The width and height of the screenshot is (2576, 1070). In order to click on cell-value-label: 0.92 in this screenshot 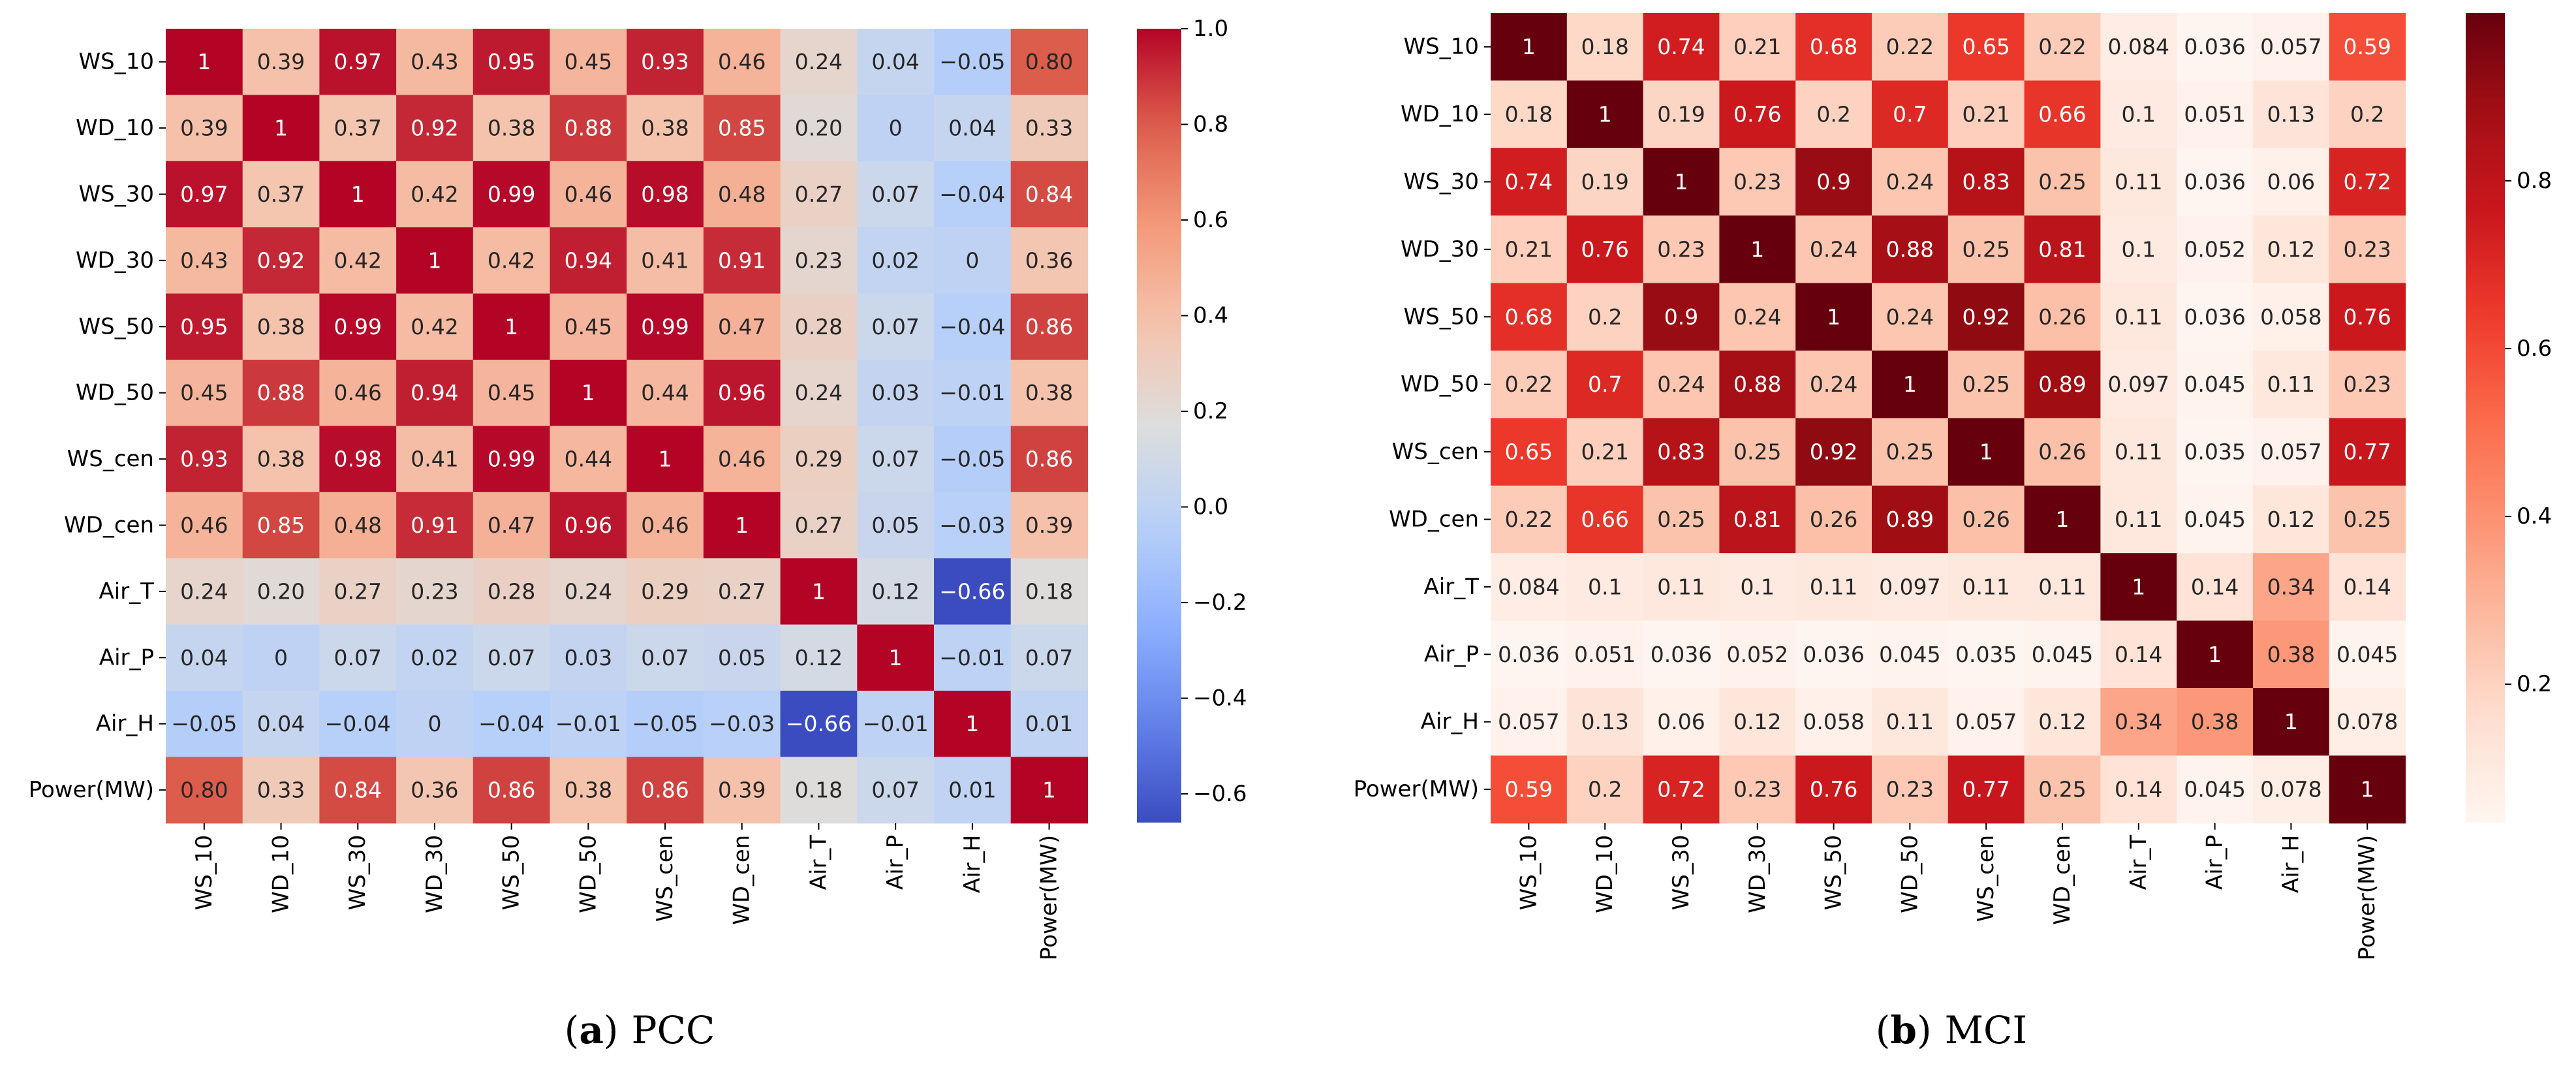, I will do `click(1834, 452)`.